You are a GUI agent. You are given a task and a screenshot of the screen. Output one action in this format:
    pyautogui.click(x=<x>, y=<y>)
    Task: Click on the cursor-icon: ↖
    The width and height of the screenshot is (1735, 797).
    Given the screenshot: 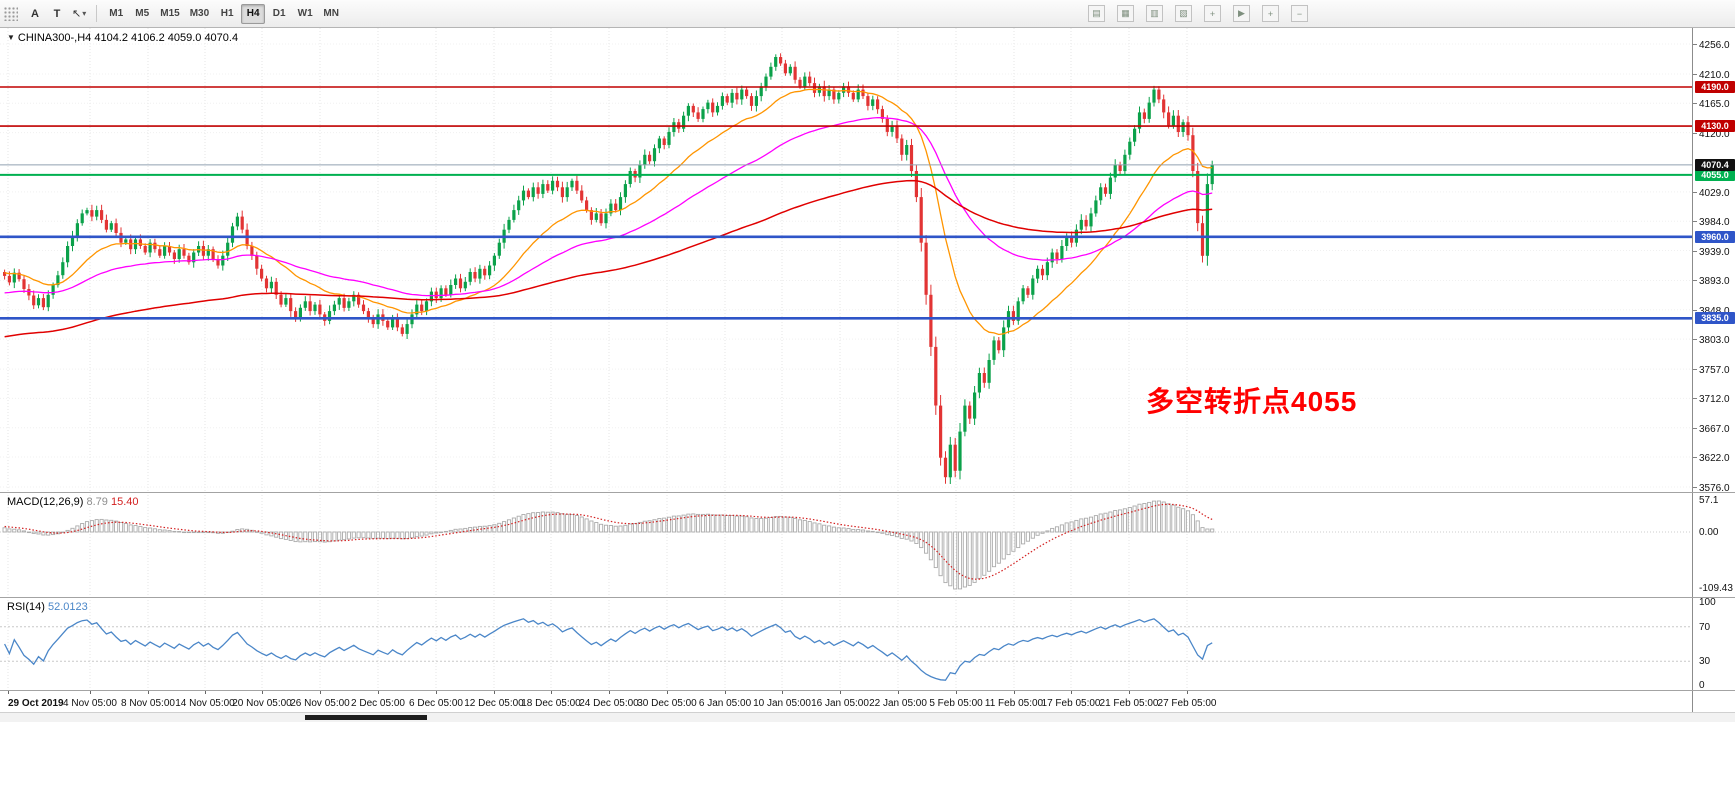 What is the action you would take?
    pyautogui.click(x=77, y=14)
    